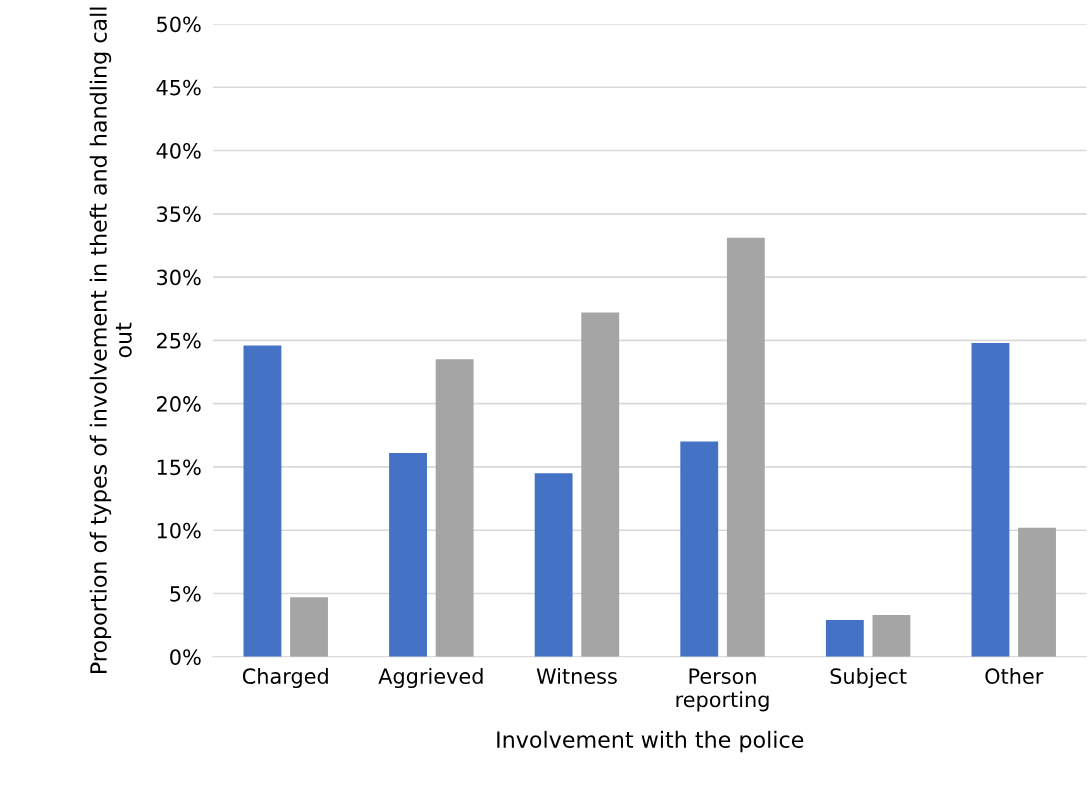 Image resolution: width=1092 pixels, height=799 pixels. What do you see at coordinates (179, 467) in the screenshot?
I see `y-tick-label: 15%` at bounding box center [179, 467].